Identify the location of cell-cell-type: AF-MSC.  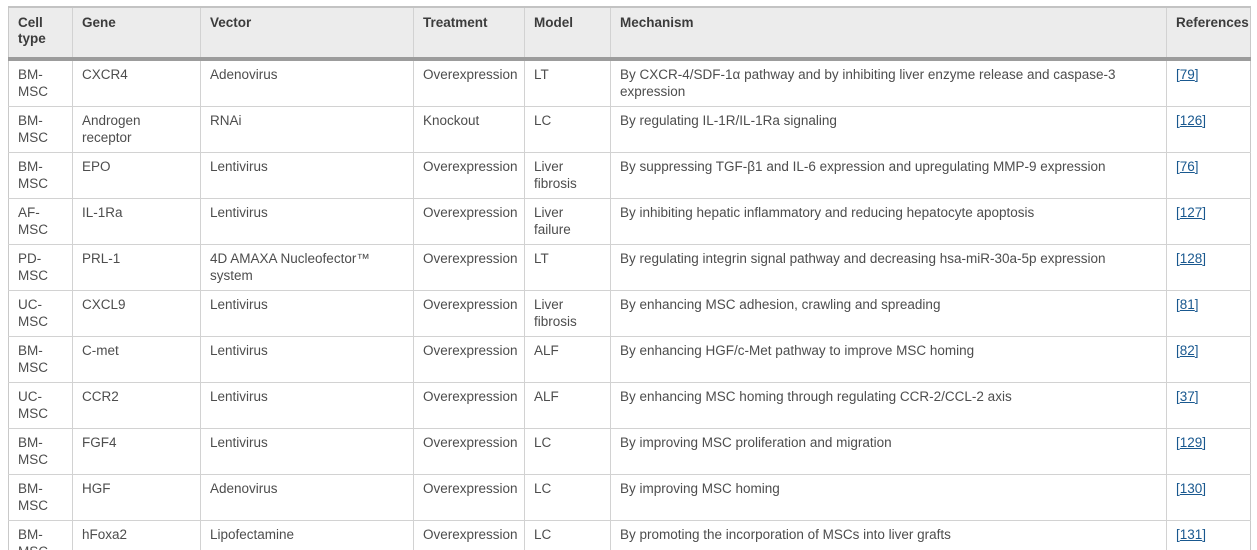
(40, 221).